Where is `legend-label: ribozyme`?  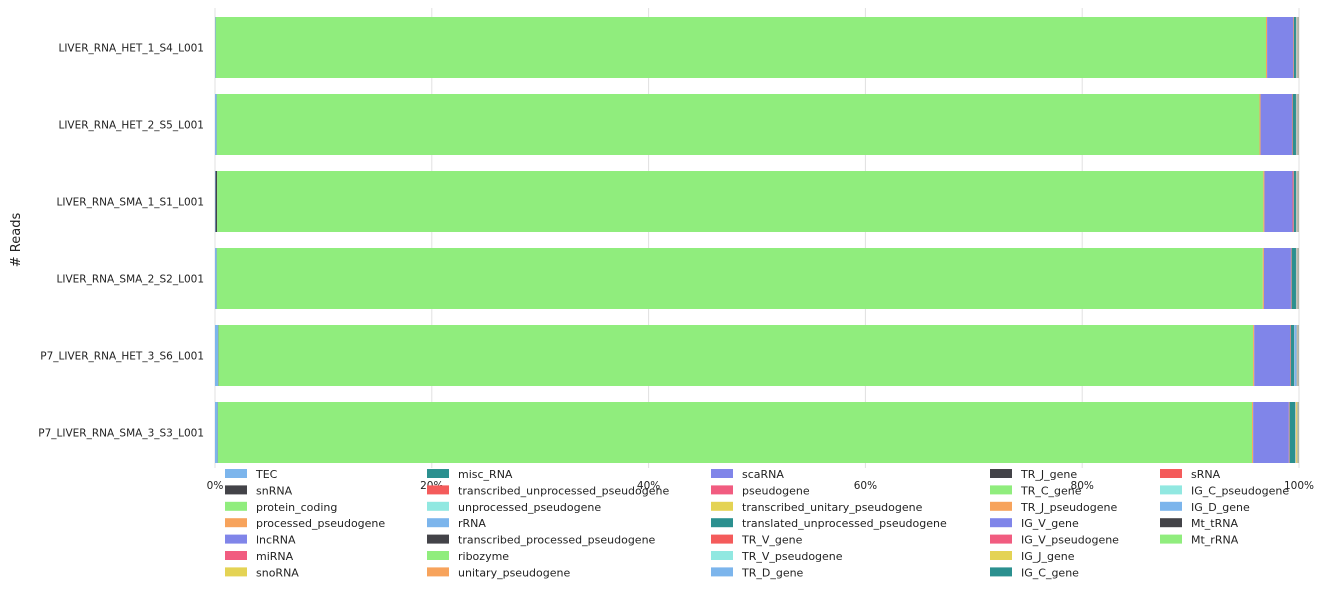 legend-label: ribozyme is located at coordinates (483, 556).